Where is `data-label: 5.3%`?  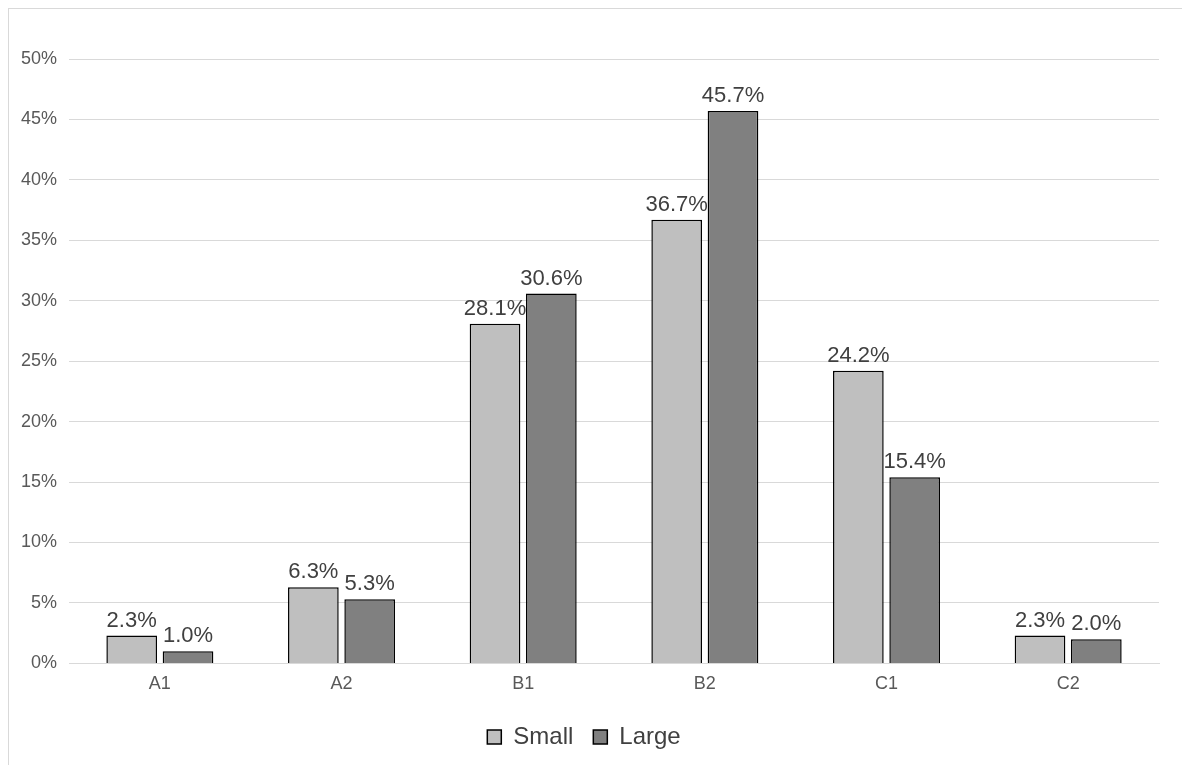 data-label: 5.3% is located at coordinates (369, 583).